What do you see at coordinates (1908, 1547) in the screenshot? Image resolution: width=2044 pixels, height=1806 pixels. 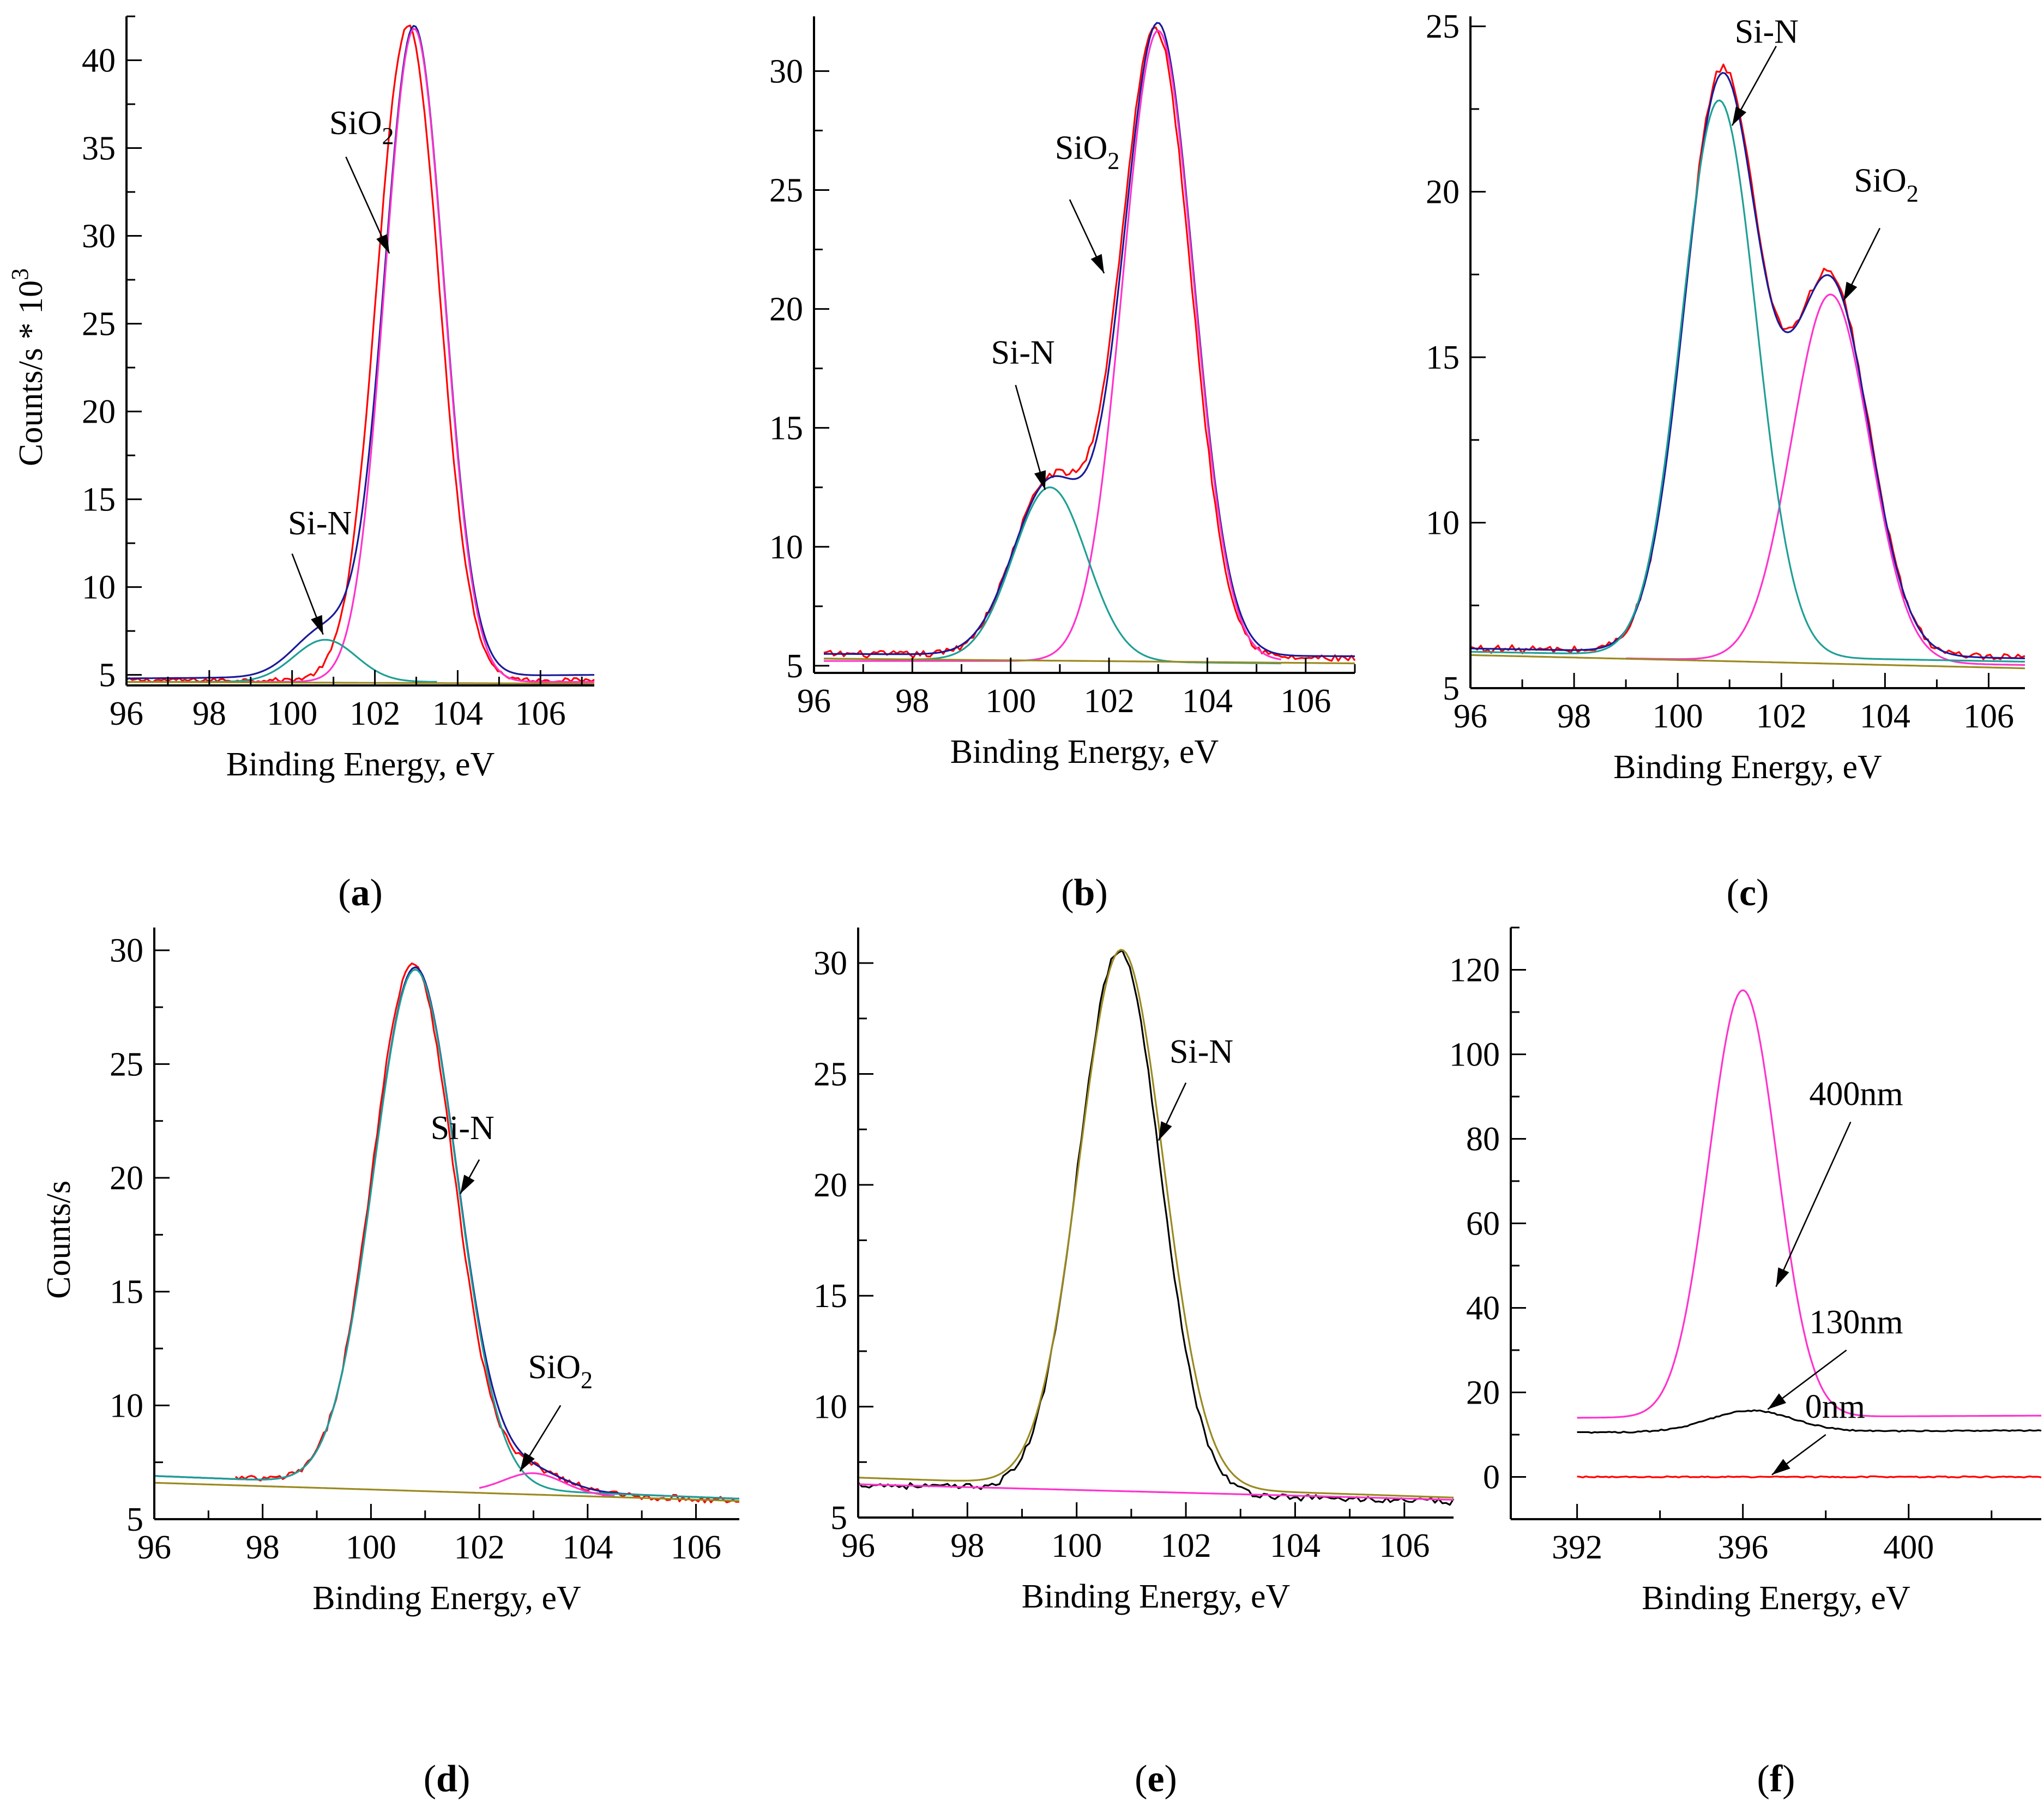 I see `x-tick-label: 400` at bounding box center [1908, 1547].